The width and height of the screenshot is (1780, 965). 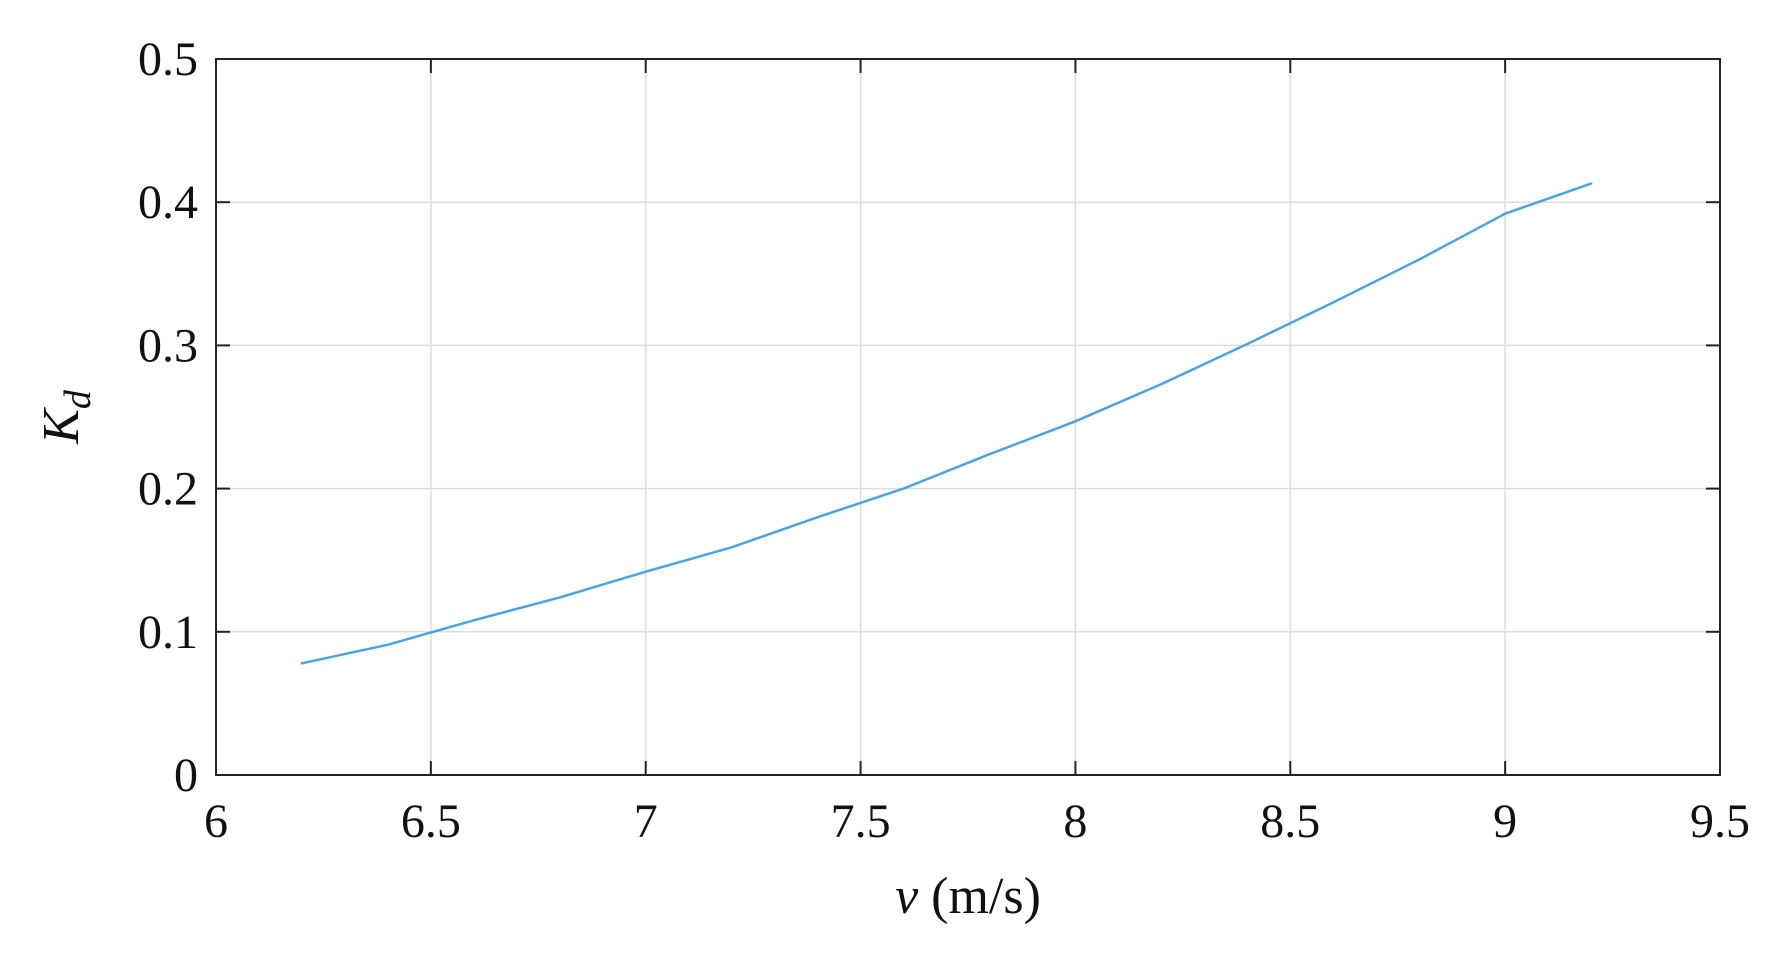 I want to click on y-tick-label: 0.4, so click(x=168, y=202).